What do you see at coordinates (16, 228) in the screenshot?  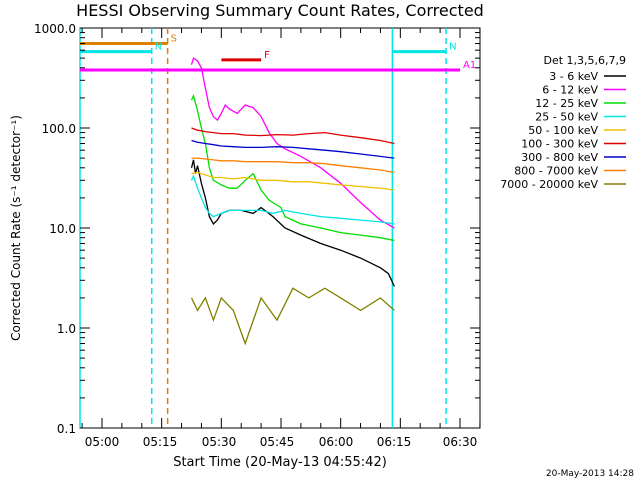 I see `y-axis-label: Corrected Count Rate (s⁻¹ detector⁻¹)` at bounding box center [16, 228].